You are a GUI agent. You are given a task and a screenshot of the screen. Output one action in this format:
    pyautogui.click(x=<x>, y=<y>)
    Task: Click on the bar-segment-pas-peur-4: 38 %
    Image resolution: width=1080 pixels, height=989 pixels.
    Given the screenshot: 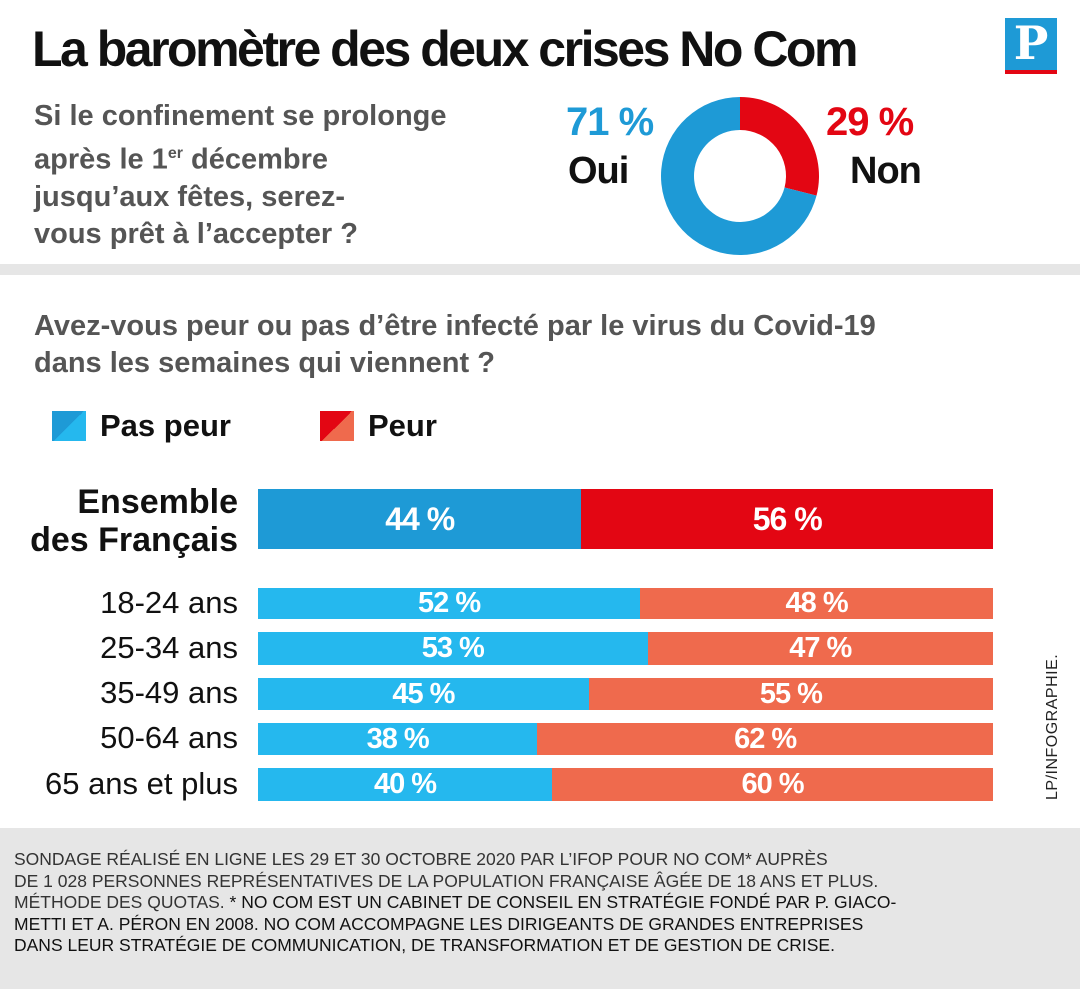 What is the action you would take?
    pyautogui.click(x=398, y=739)
    